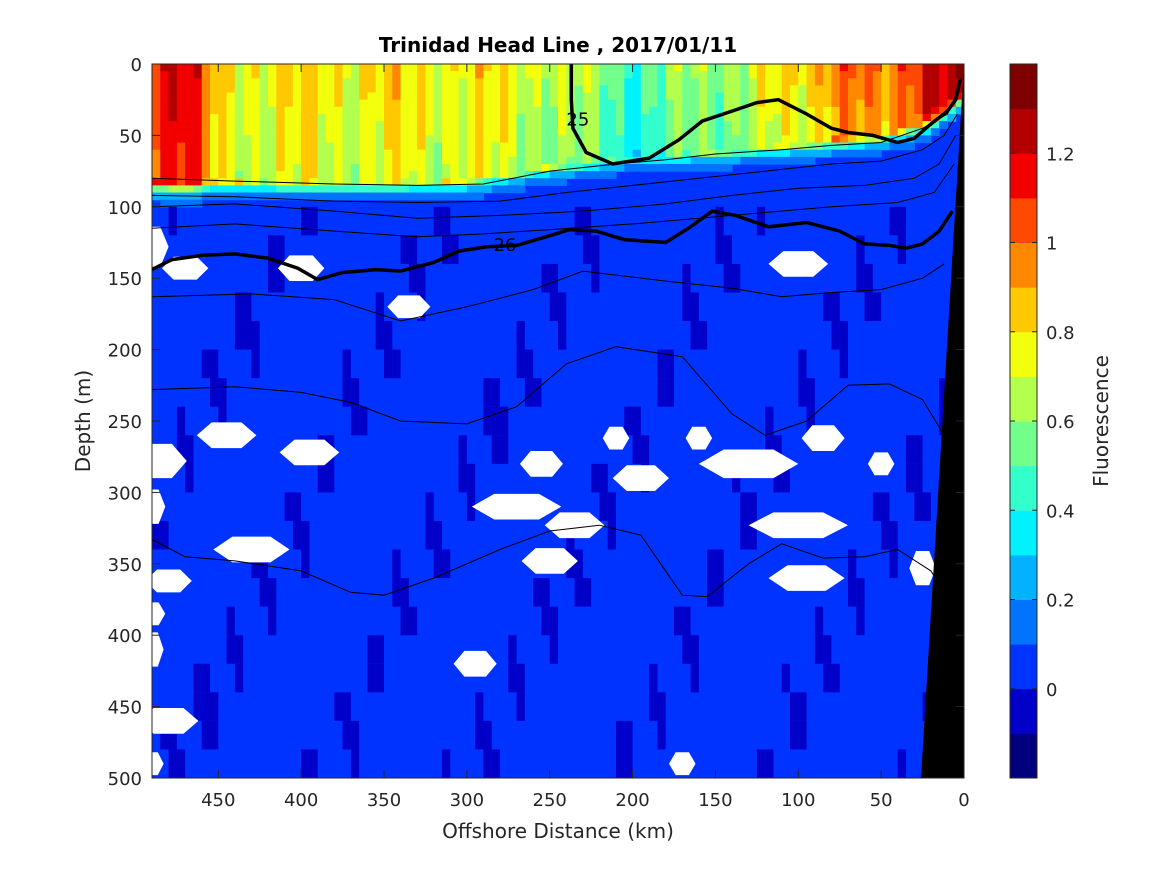 This screenshot has width=1167, height=875. I want to click on y-tick-label: 300, so click(125, 493).